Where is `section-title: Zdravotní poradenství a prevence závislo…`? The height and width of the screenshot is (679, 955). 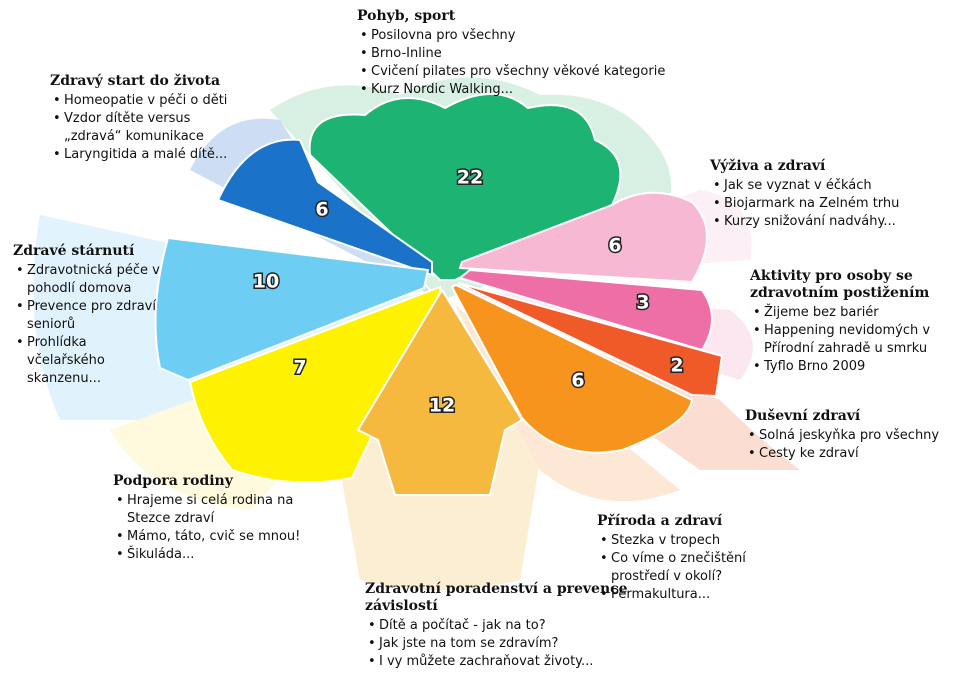 section-title: Zdravotní poradenství a prevence závislo… is located at coordinates (496, 597).